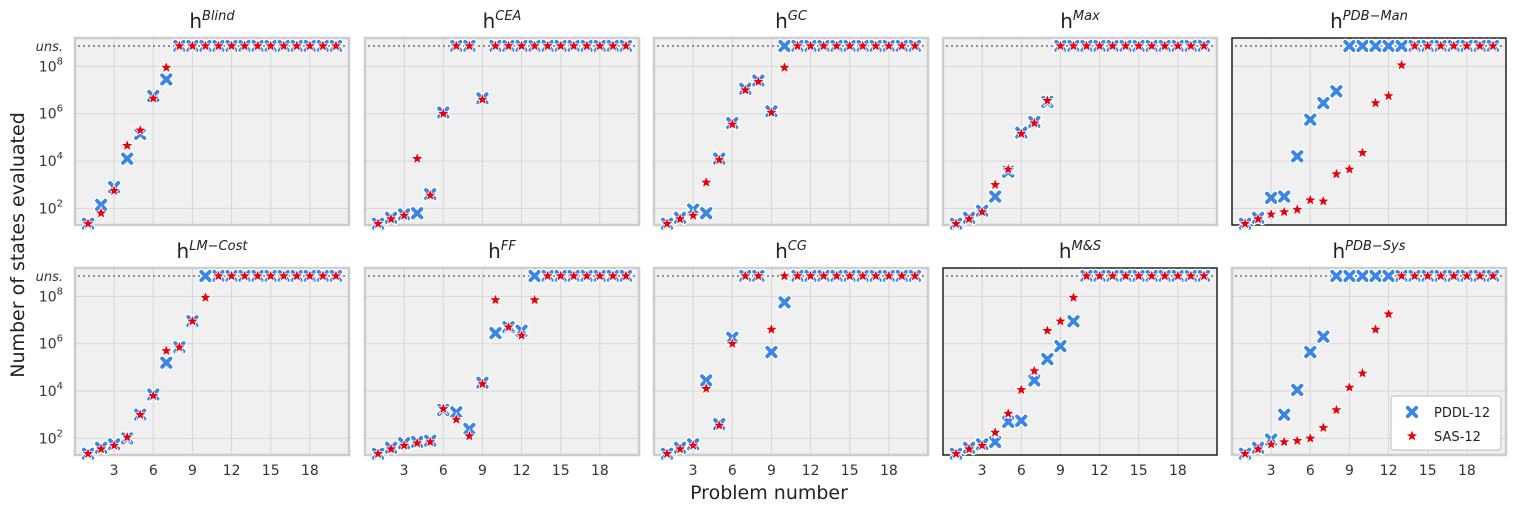 Image resolution: width=1514 pixels, height=514 pixels. Describe the element at coordinates (1457, 437) in the screenshot. I see `legend-label-sas: SAS-12` at that location.